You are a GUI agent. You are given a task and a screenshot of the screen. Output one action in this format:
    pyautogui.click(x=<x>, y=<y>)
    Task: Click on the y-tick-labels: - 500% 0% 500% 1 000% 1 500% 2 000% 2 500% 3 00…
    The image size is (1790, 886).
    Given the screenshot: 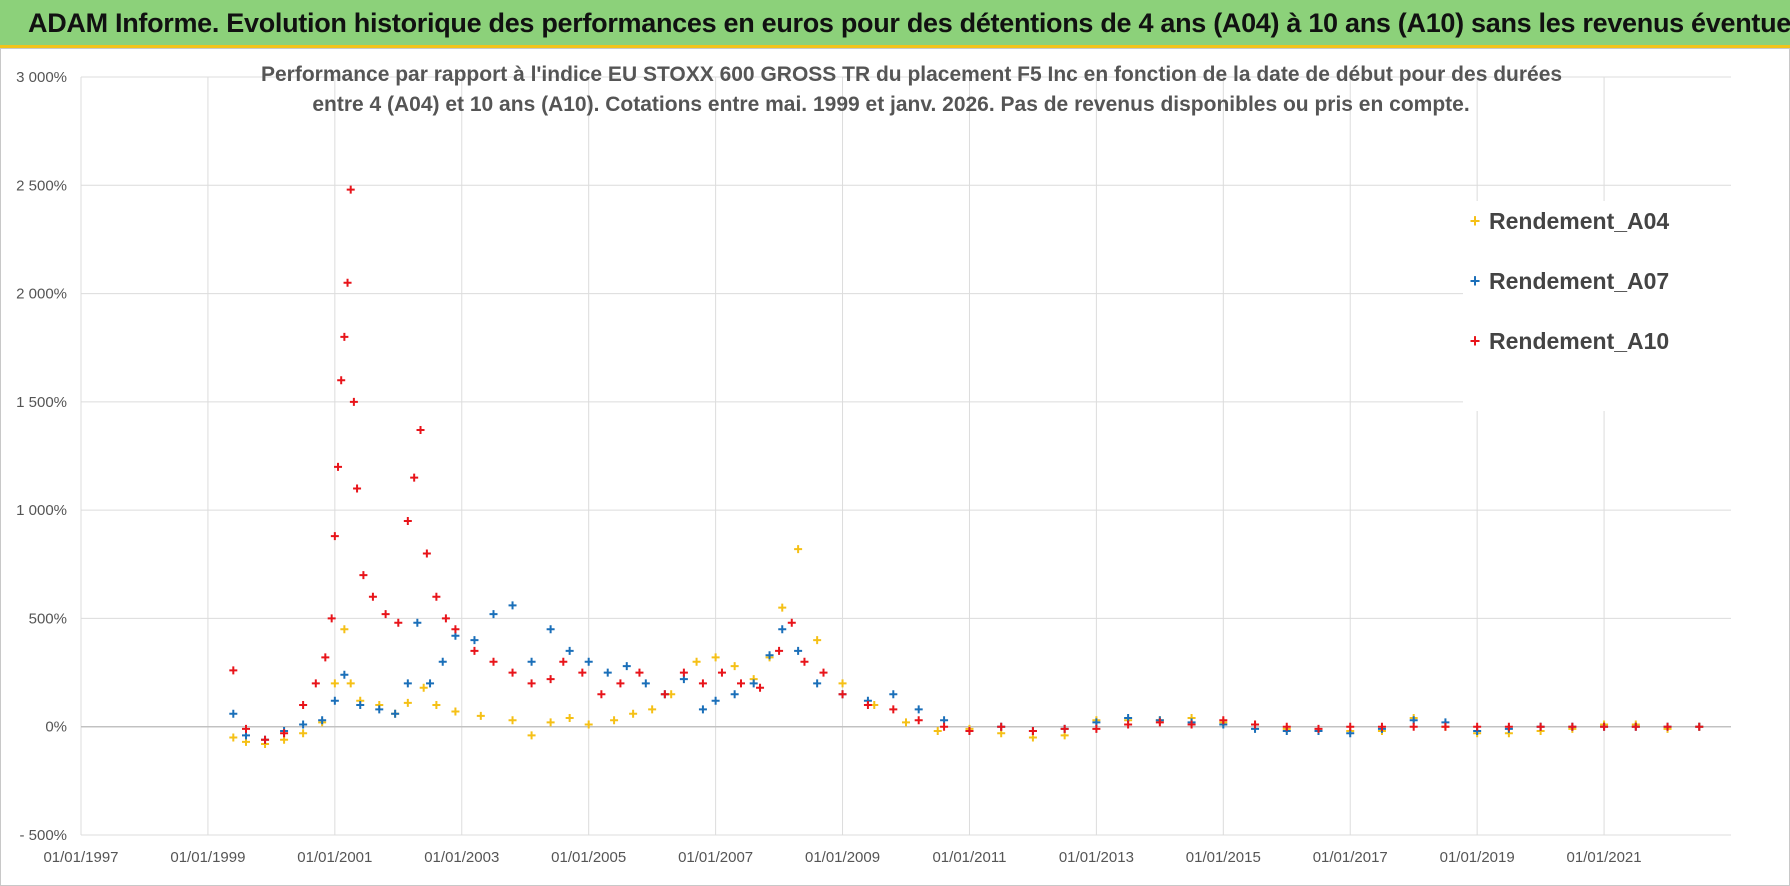 What is the action you would take?
    pyautogui.click(x=41, y=456)
    